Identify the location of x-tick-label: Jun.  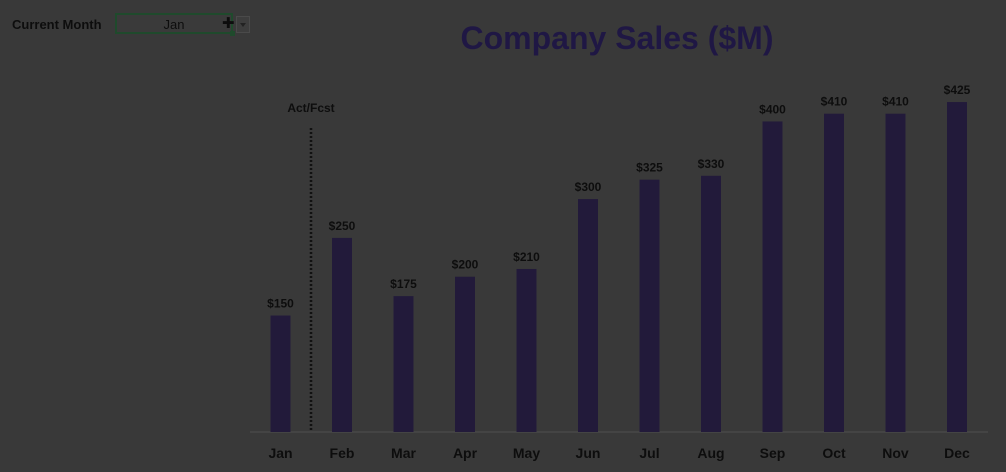
(588, 453).